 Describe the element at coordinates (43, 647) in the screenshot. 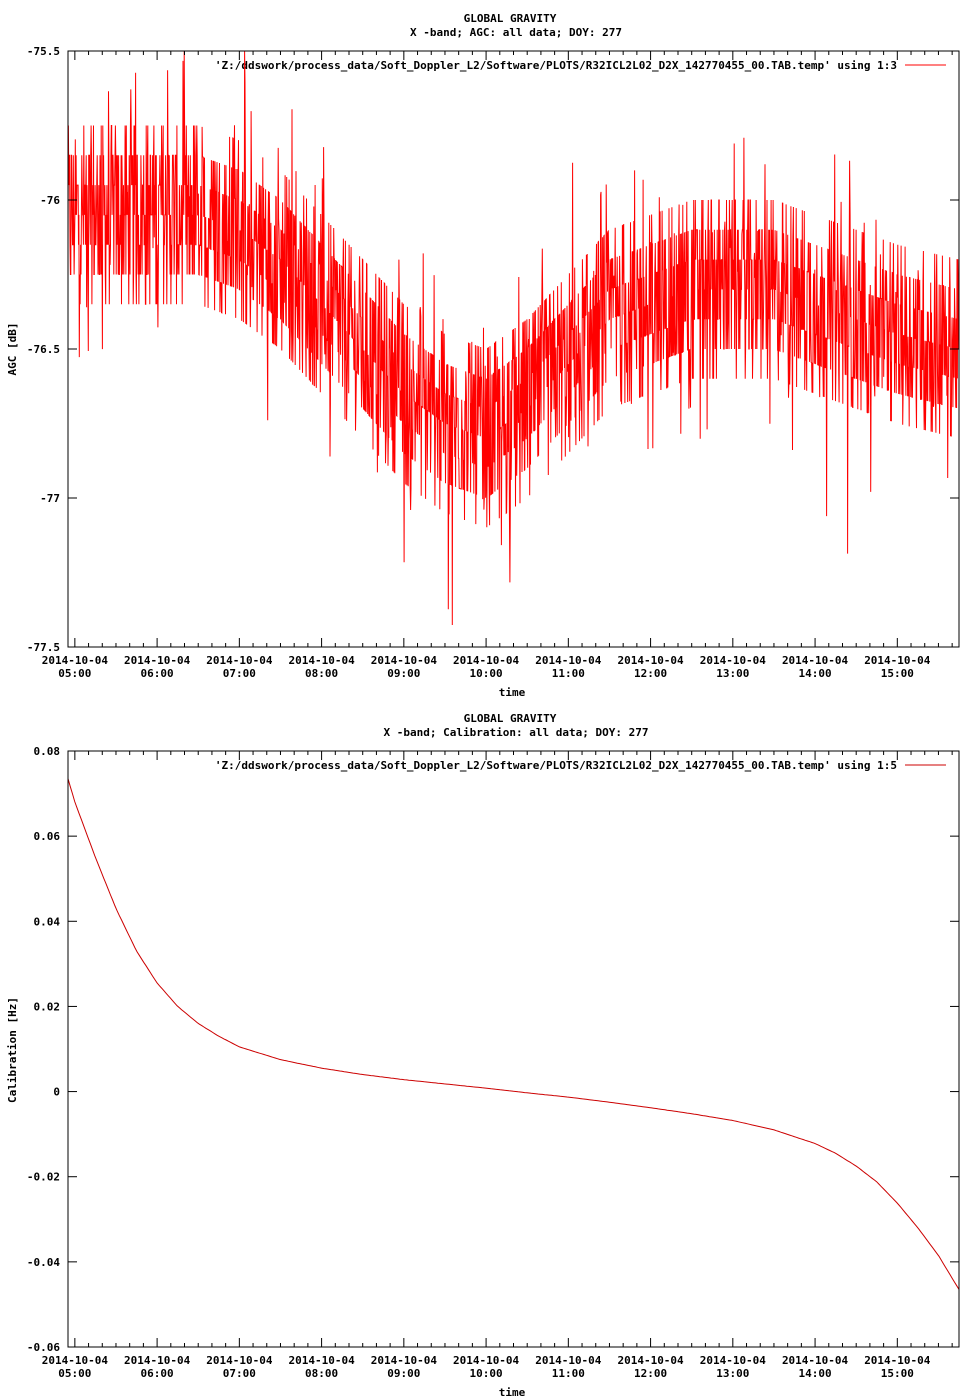

I see `y-tick-label: -77.5` at that location.